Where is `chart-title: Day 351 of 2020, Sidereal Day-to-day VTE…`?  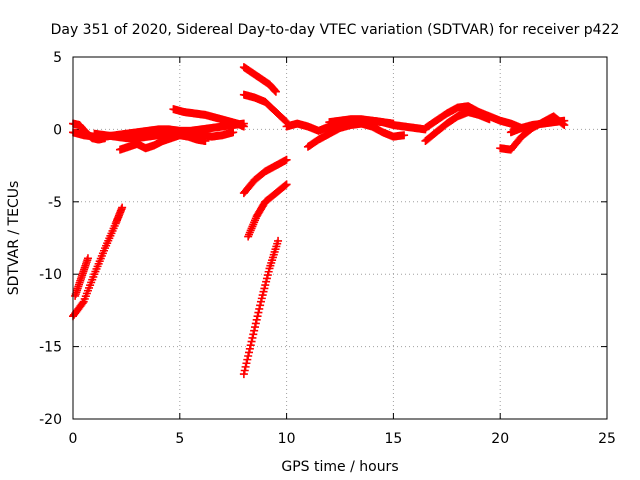
chart-title: Day 351 of 2020, Sidereal Day-to-day VTE… is located at coordinates (335, 30).